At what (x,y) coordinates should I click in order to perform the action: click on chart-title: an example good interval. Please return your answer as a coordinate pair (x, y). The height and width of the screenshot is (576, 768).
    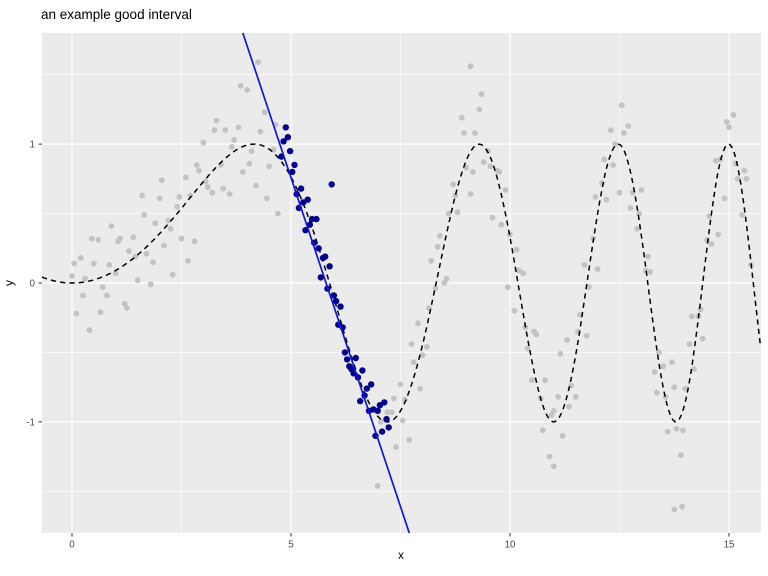
    Looking at the image, I should click on (116, 14).